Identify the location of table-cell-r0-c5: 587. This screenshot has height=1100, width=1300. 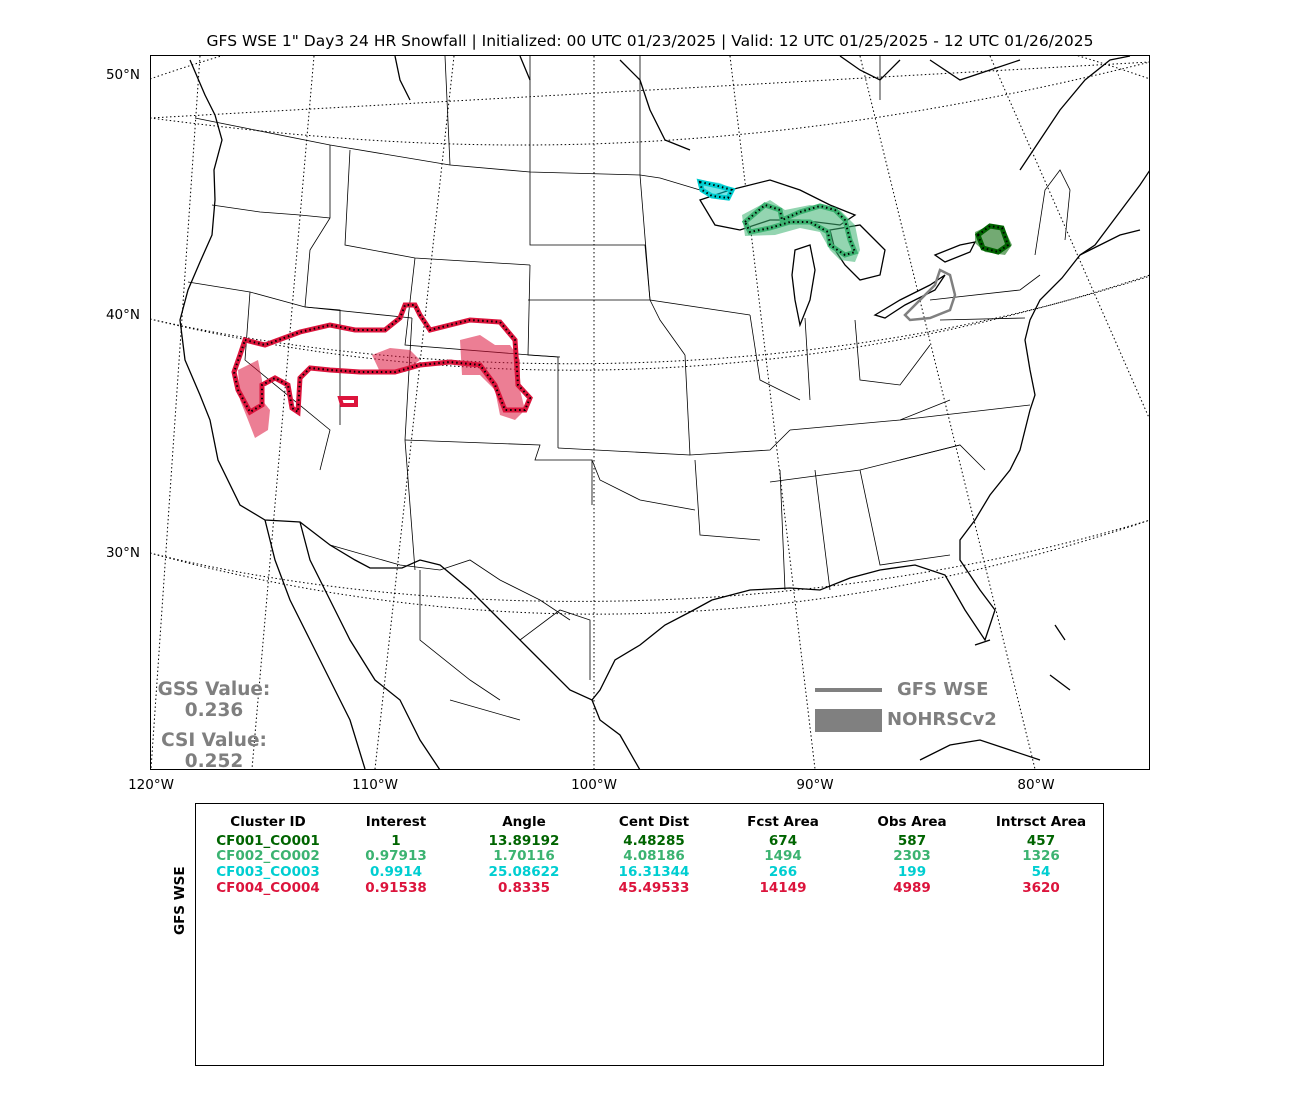
(912, 841).